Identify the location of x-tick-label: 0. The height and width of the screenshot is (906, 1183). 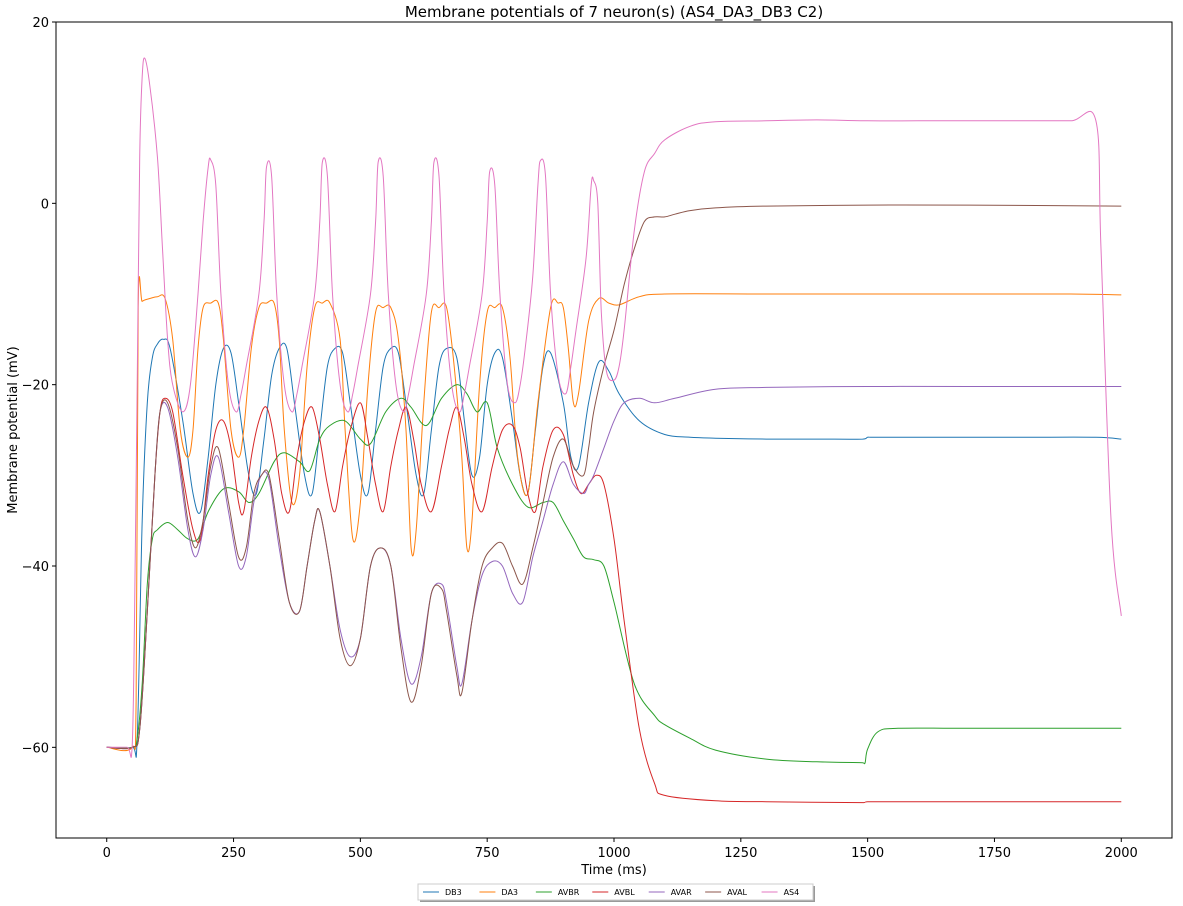
(107, 853).